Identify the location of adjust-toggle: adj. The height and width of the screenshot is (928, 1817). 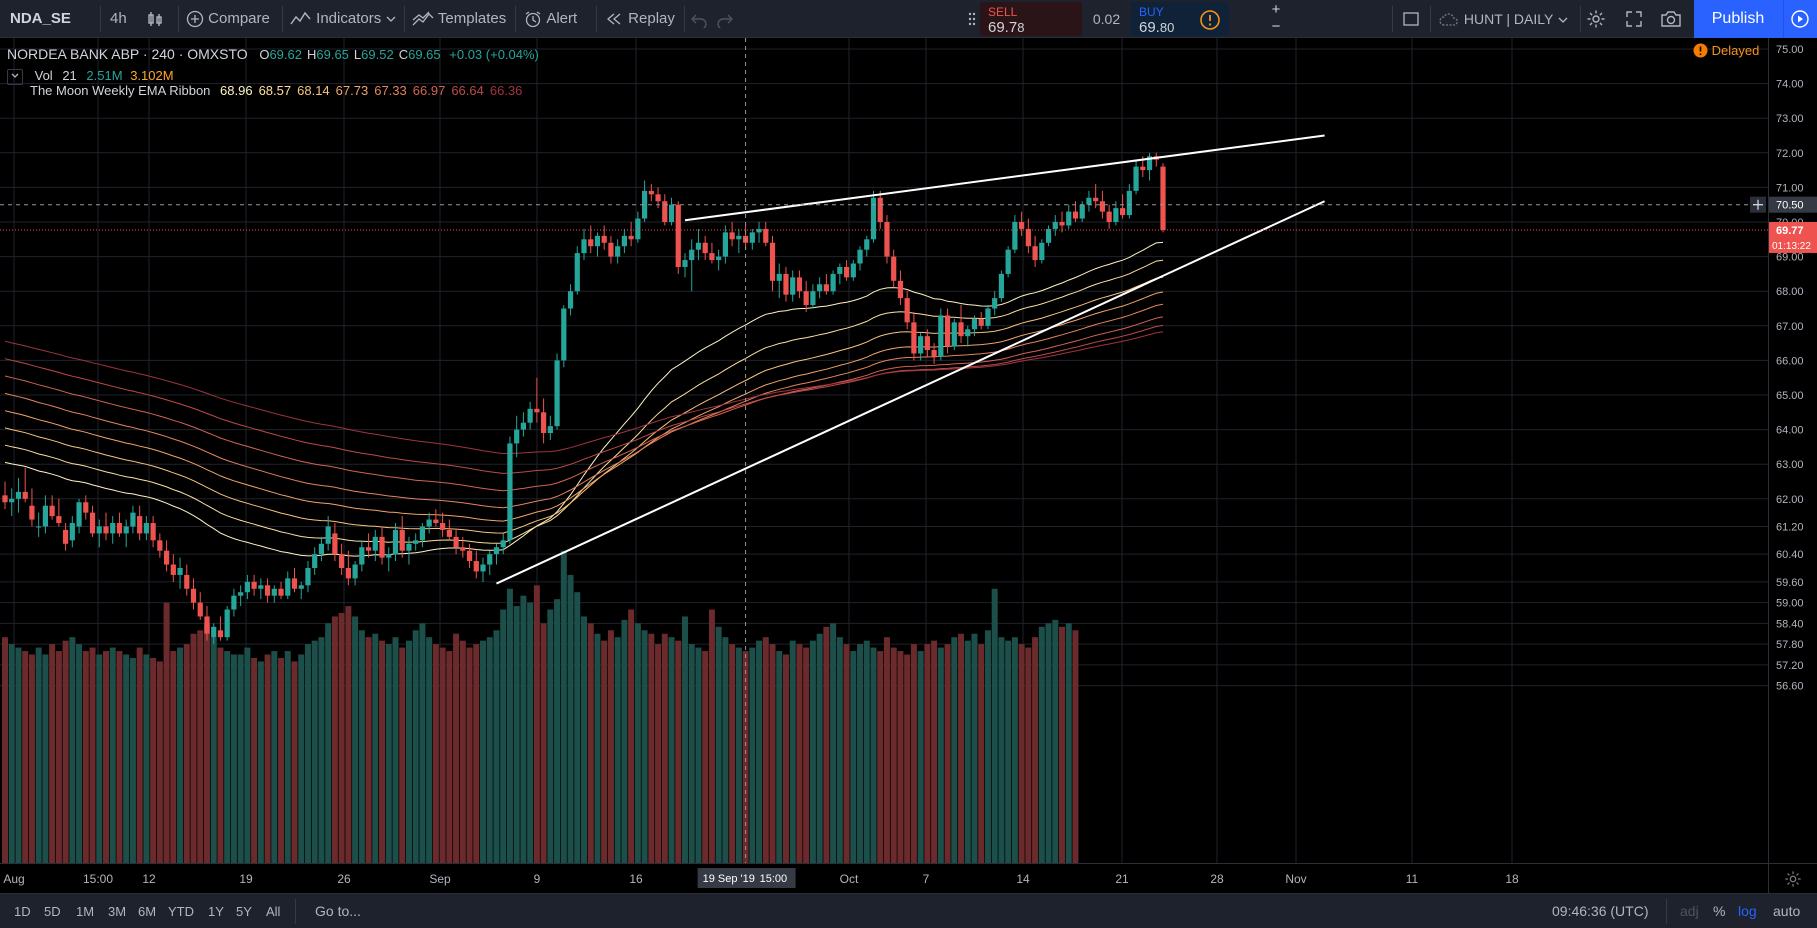
(1689, 911).